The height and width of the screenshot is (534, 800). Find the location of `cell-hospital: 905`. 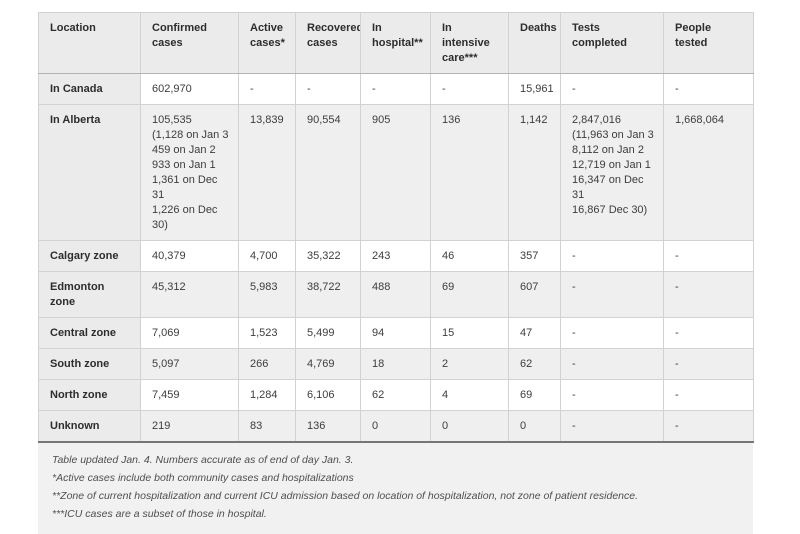

cell-hospital: 905 is located at coordinates (395, 172).